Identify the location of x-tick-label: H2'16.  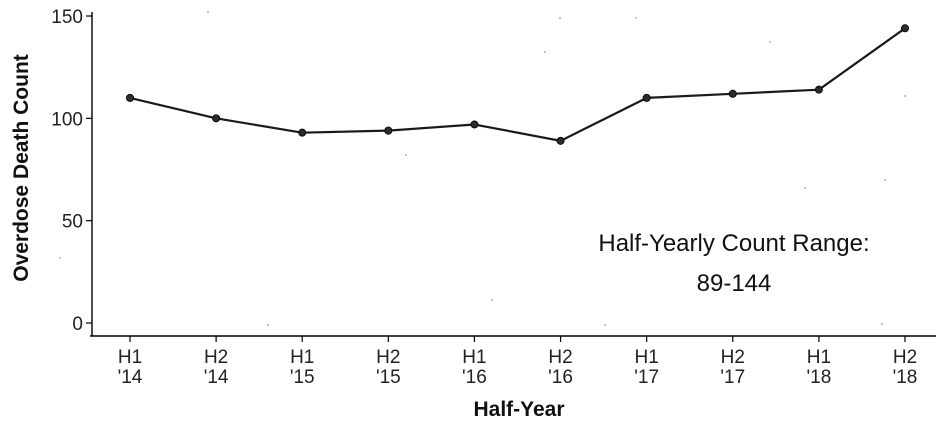
(560, 367).